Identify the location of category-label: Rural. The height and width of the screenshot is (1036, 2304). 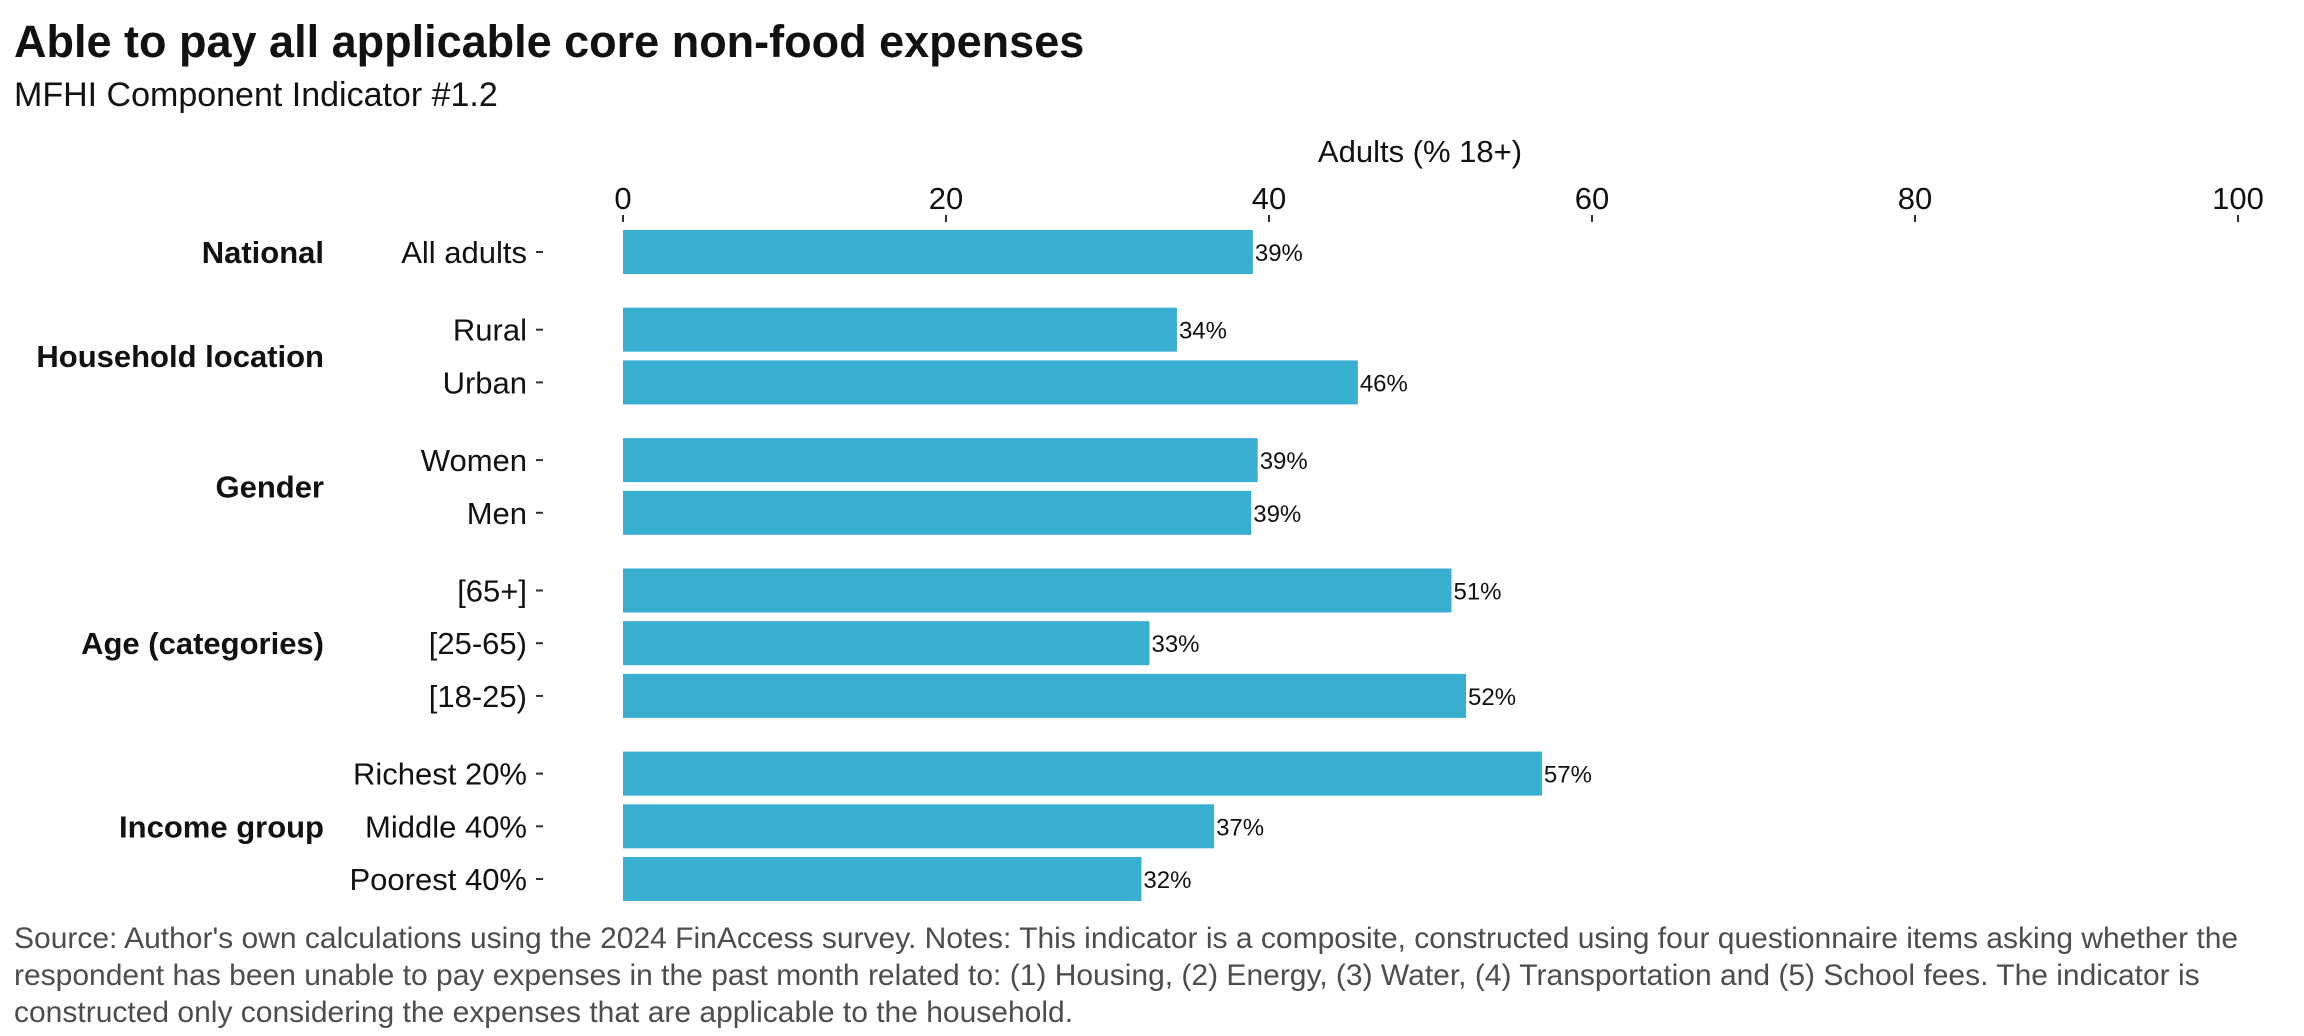
(490, 330).